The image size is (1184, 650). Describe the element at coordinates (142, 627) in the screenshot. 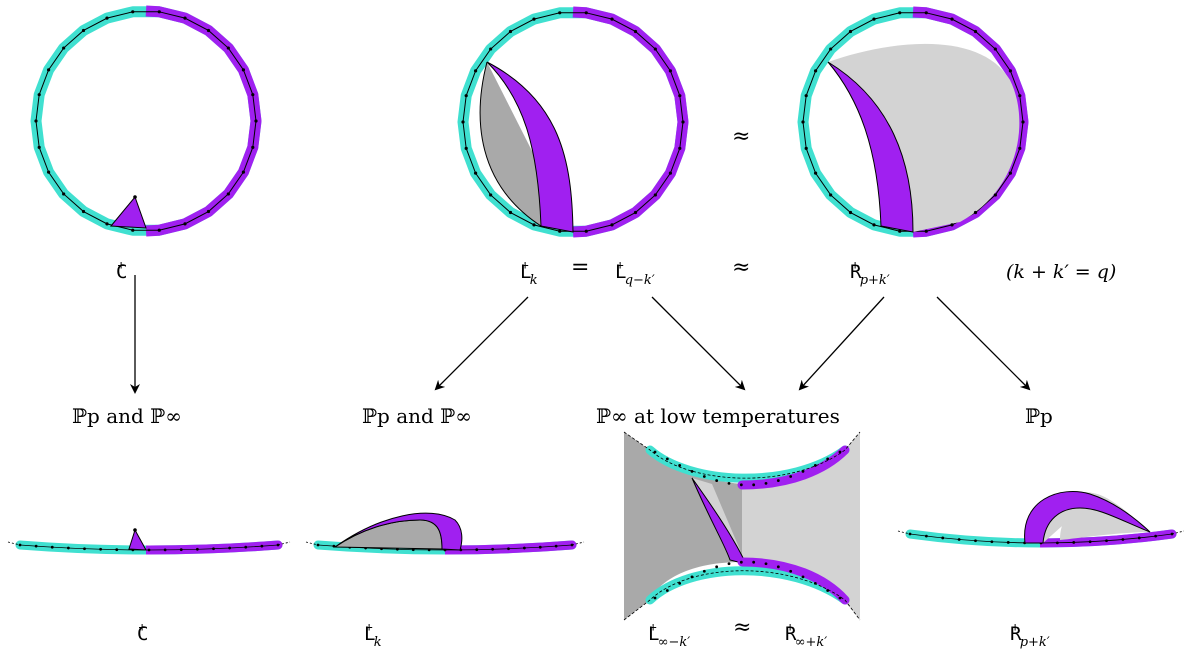

I see `label-c-bottom-sup: +` at that location.